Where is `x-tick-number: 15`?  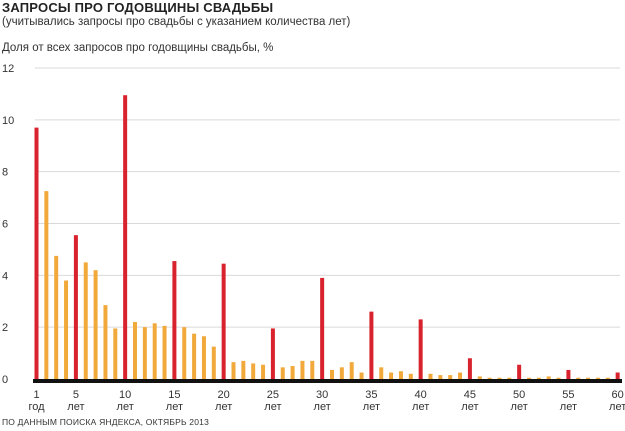
x-tick-number: 15 is located at coordinates (174, 395).